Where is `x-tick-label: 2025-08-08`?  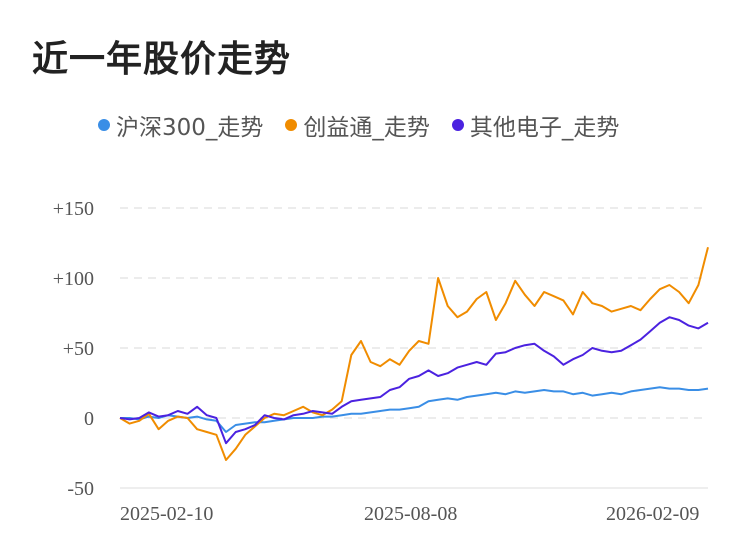
x-tick-label: 2025-08-08 is located at coordinates (410, 514).